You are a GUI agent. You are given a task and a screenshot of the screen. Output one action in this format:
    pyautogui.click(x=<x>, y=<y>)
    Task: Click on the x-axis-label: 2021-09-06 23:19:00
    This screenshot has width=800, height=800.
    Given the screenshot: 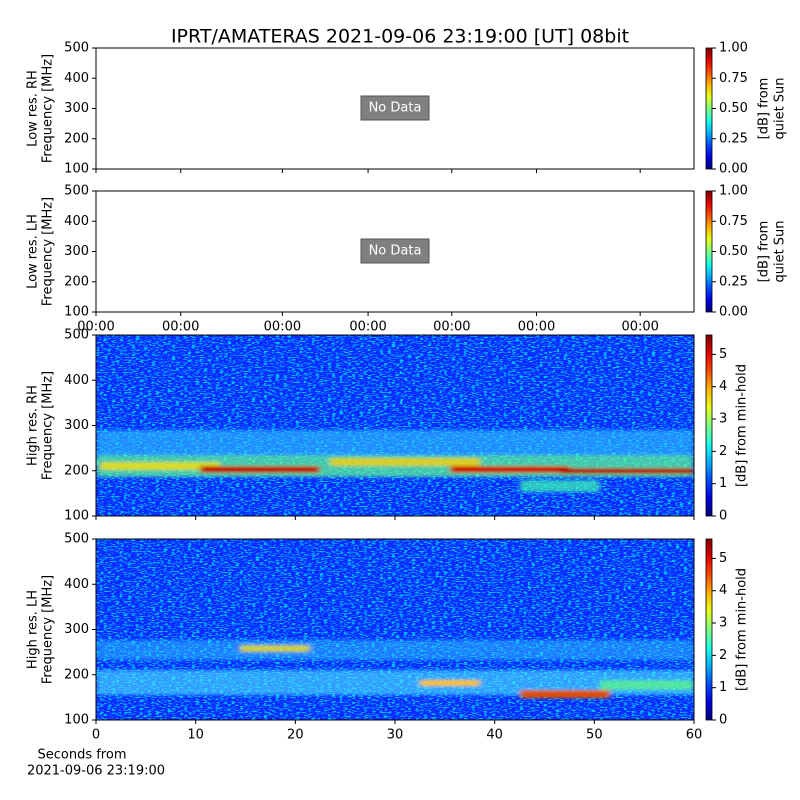 What is the action you would take?
    pyautogui.click(x=96, y=771)
    